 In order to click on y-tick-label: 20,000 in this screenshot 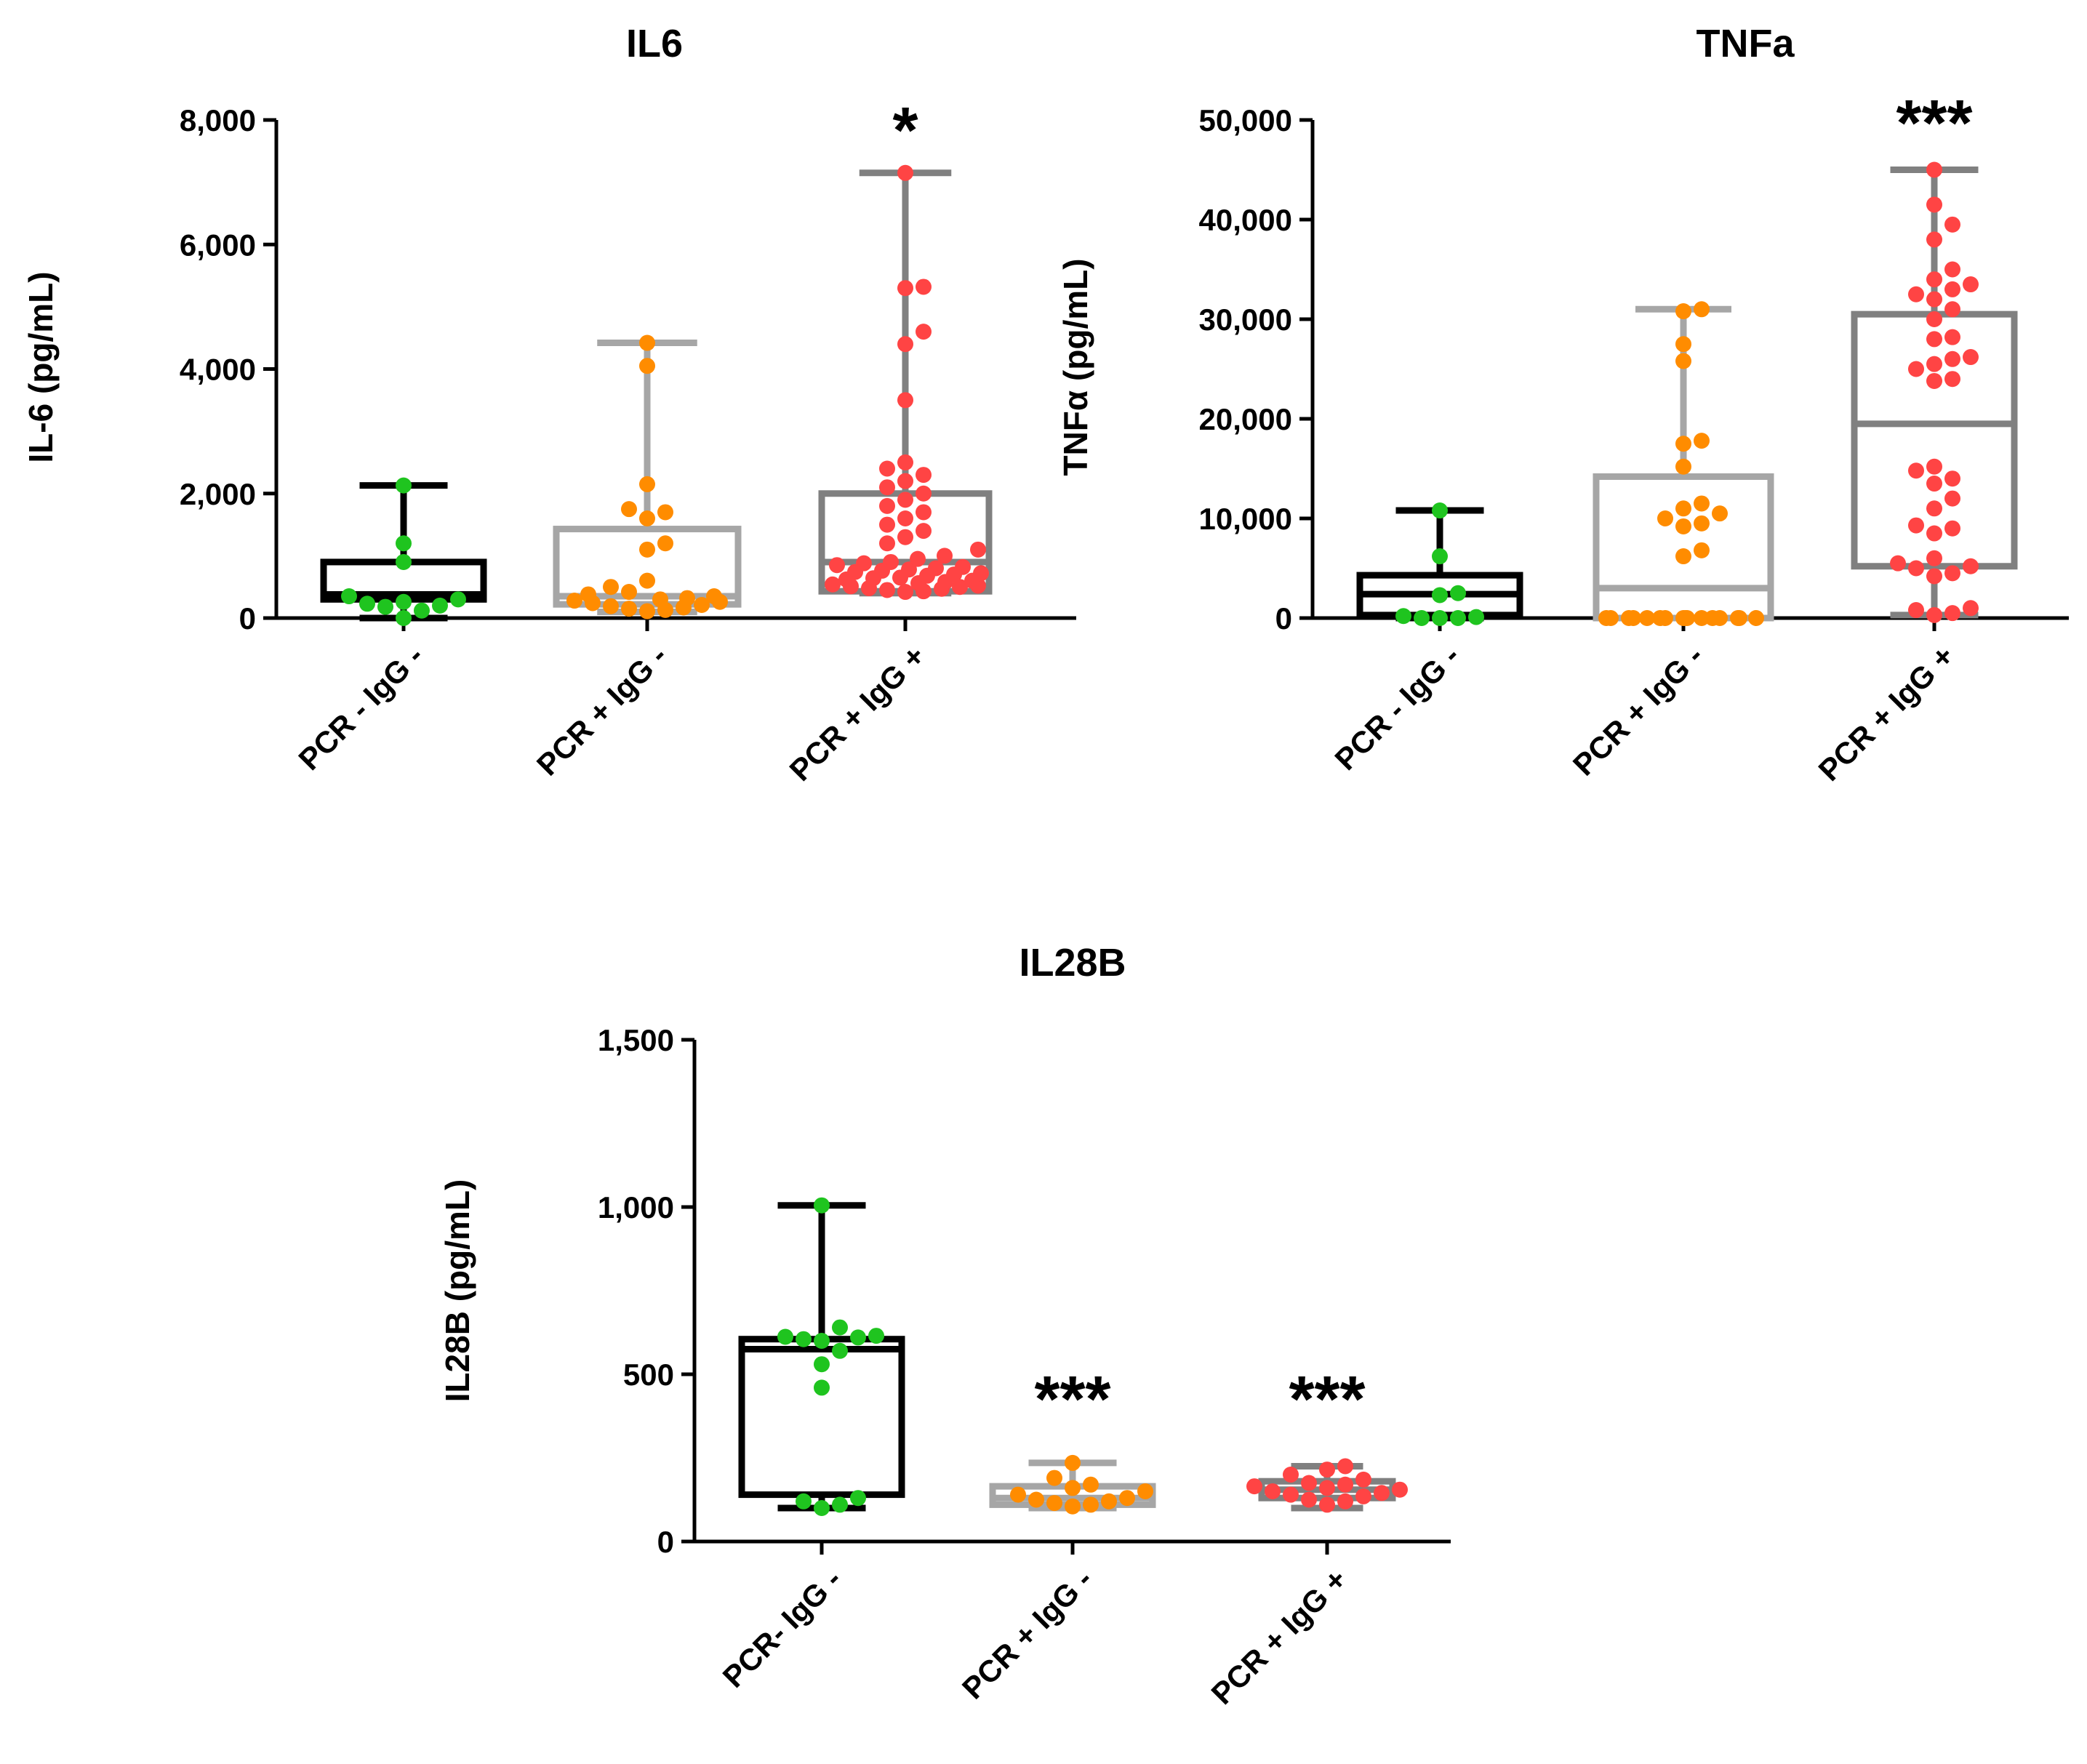, I will do `click(1246, 419)`.